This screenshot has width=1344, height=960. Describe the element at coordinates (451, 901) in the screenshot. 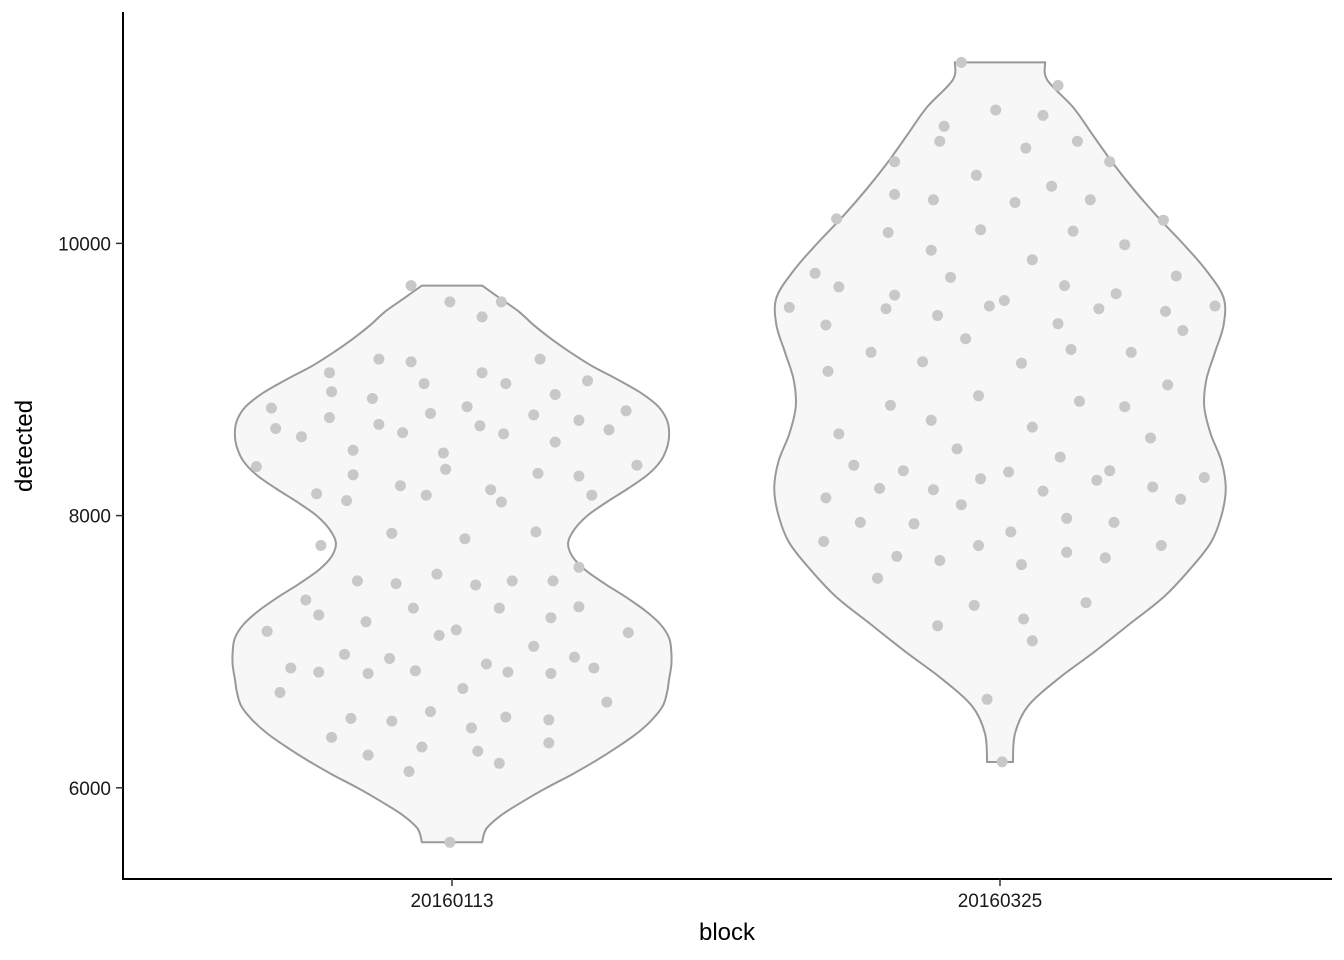

I see `x-tick-label: 20160113` at that location.